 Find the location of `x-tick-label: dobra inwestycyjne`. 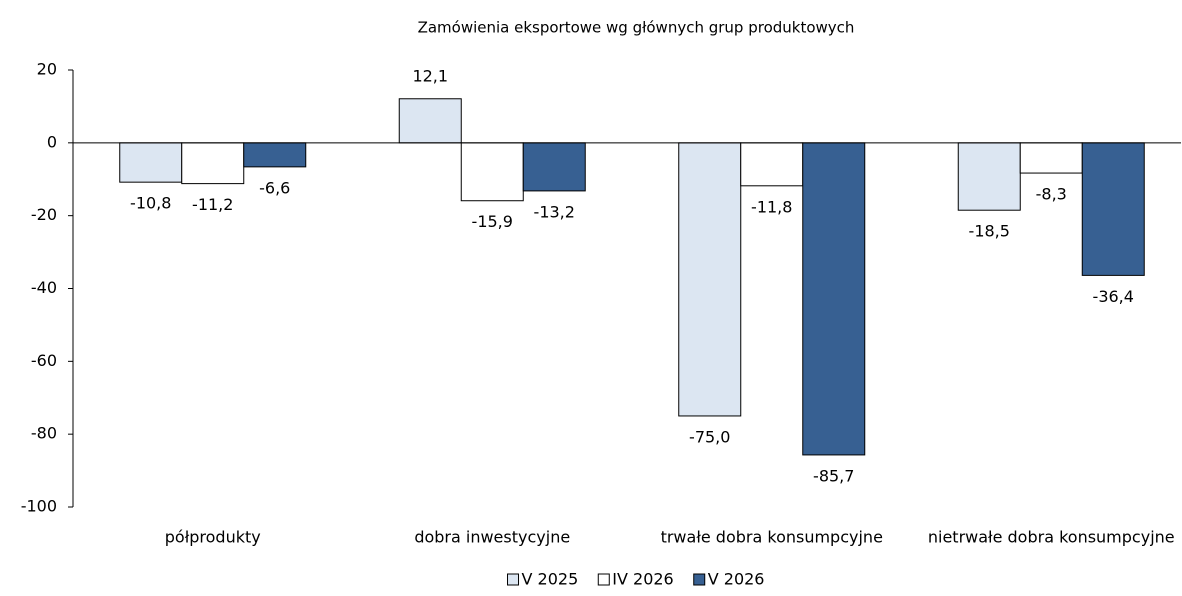

x-tick-label: dobra inwestycyjne is located at coordinates (492, 537).